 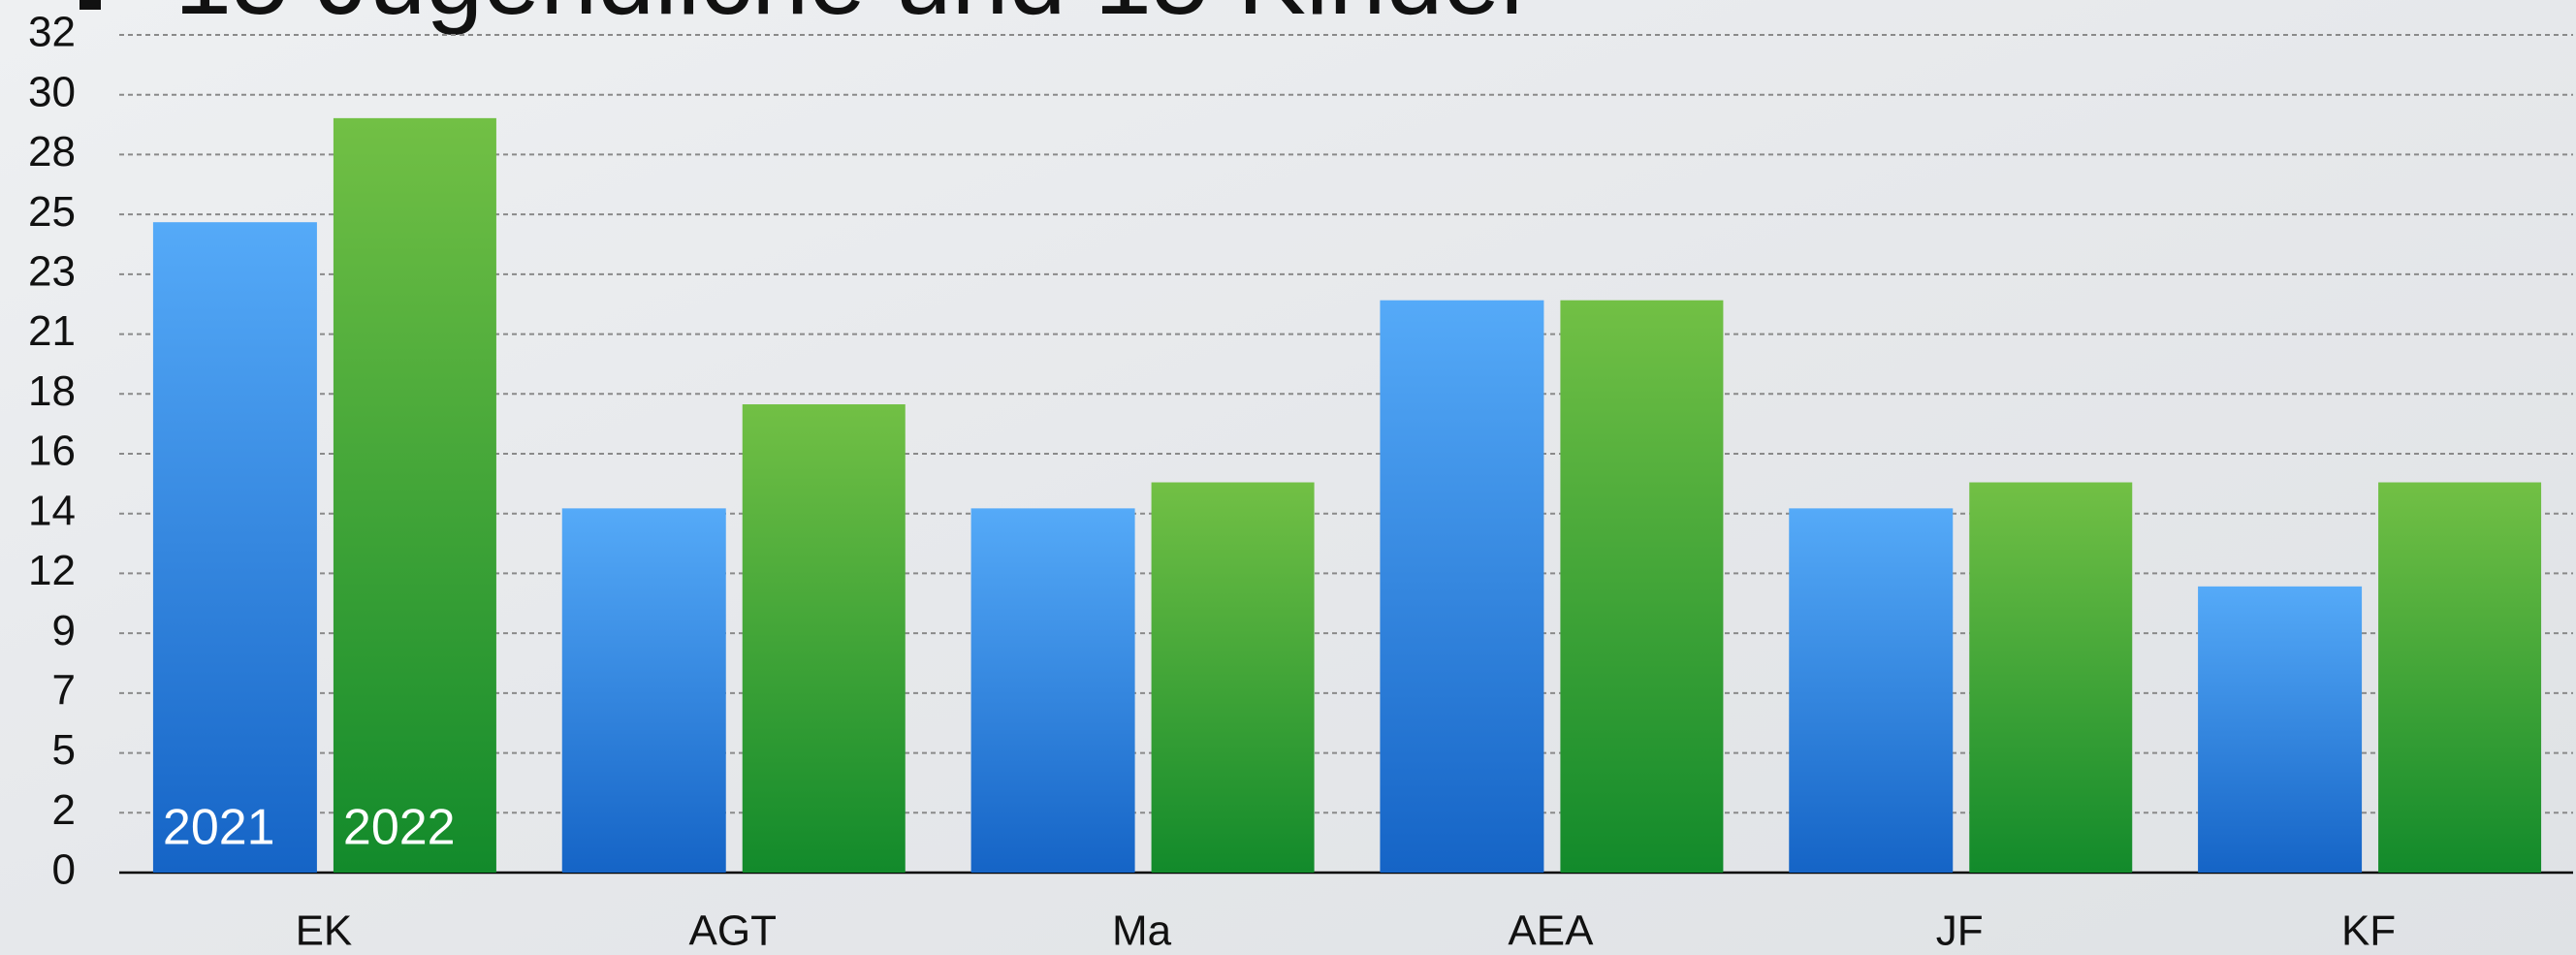 What do you see at coordinates (64, 750) in the screenshot?
I see `y-tick-label: 5` at bounding box center [64, 750].